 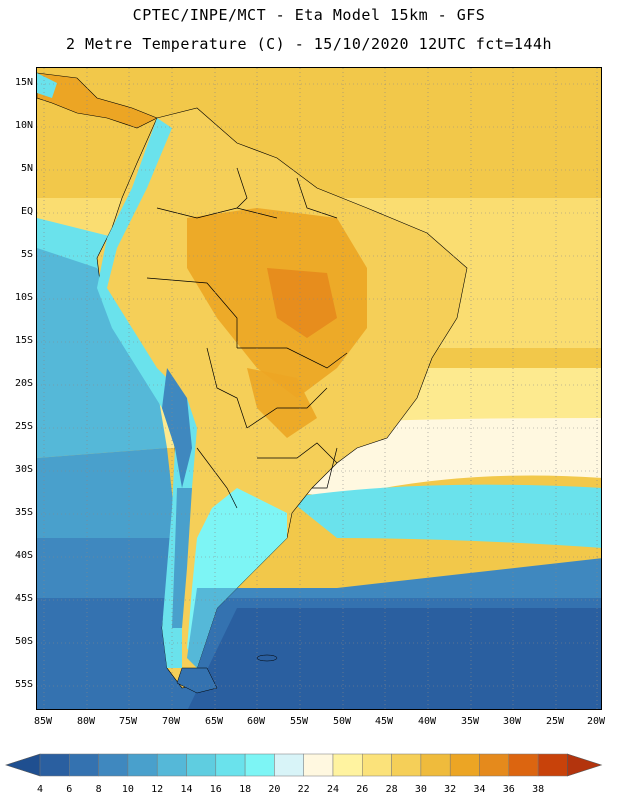 I want to click on lon-label-75w: 75W, so click(x=128, y=721).